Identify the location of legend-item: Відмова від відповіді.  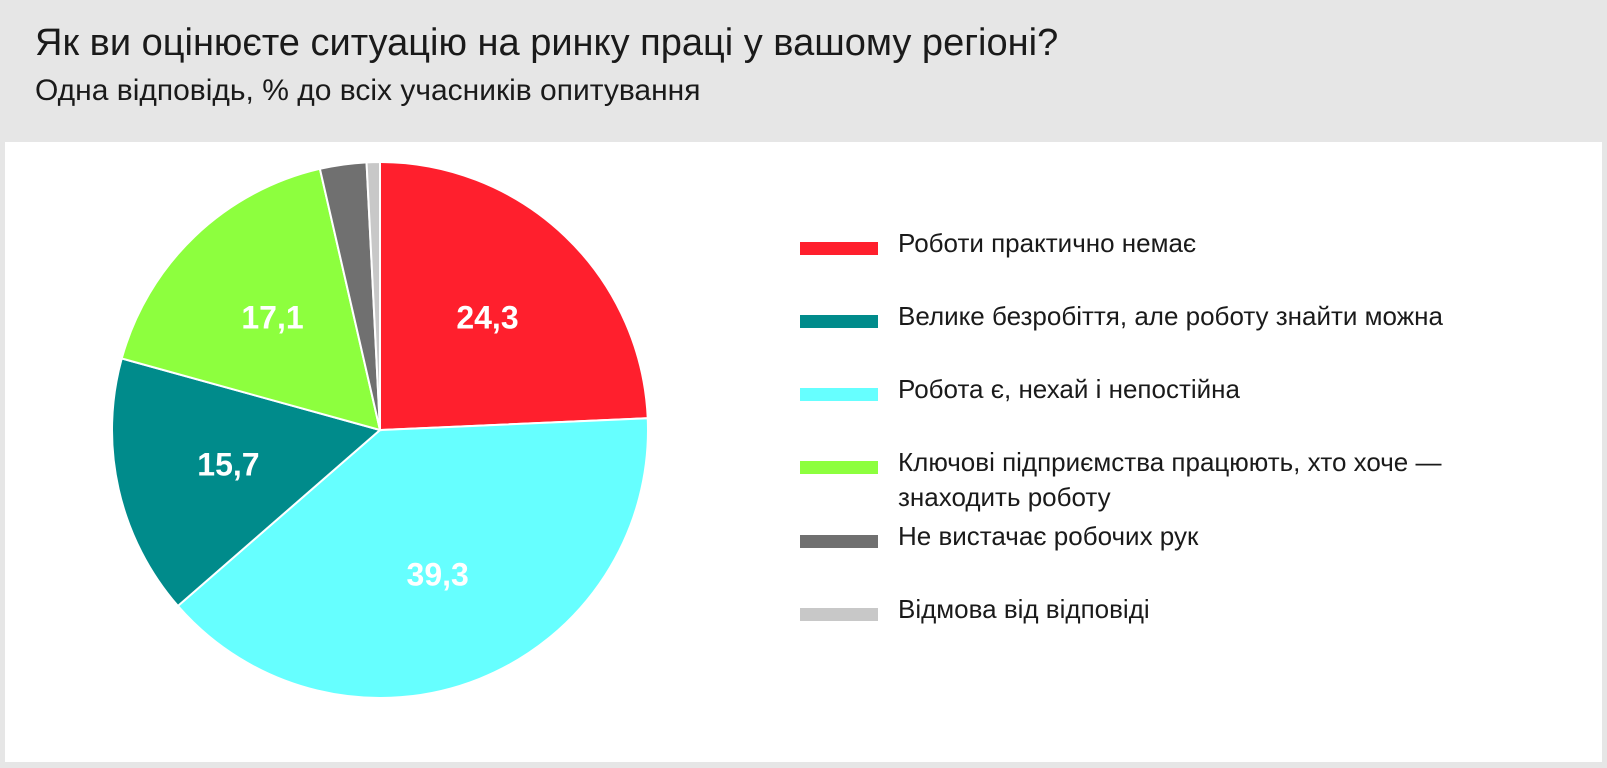
(1180, 623).